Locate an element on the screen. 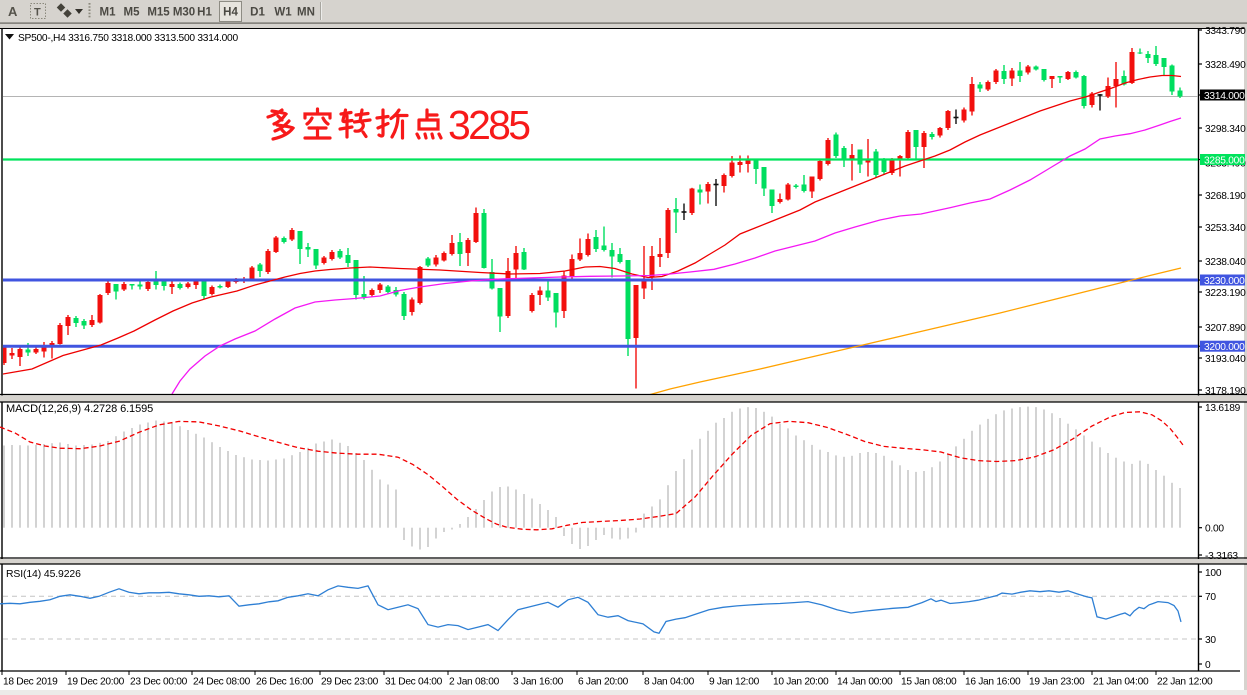  svg-text: 15 Jan 08:00 is located at coordinates (929, 682).